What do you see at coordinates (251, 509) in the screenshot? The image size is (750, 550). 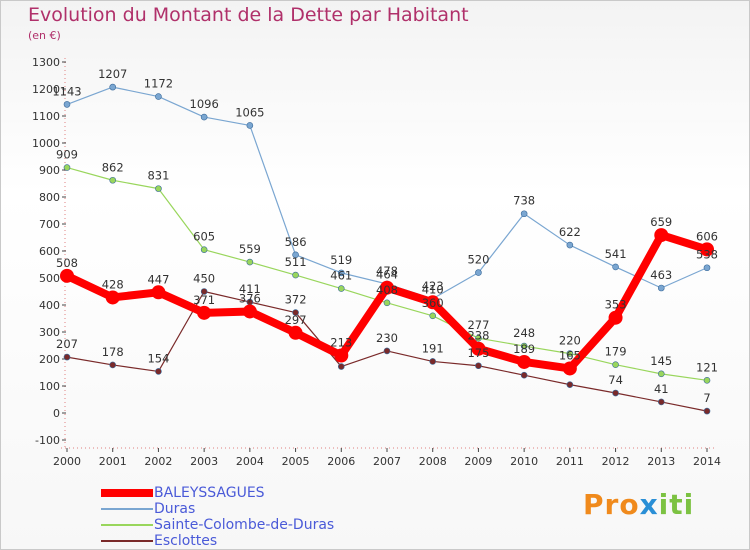 I see `legend-item-duras: Duras` at bounding box center [251, 509].